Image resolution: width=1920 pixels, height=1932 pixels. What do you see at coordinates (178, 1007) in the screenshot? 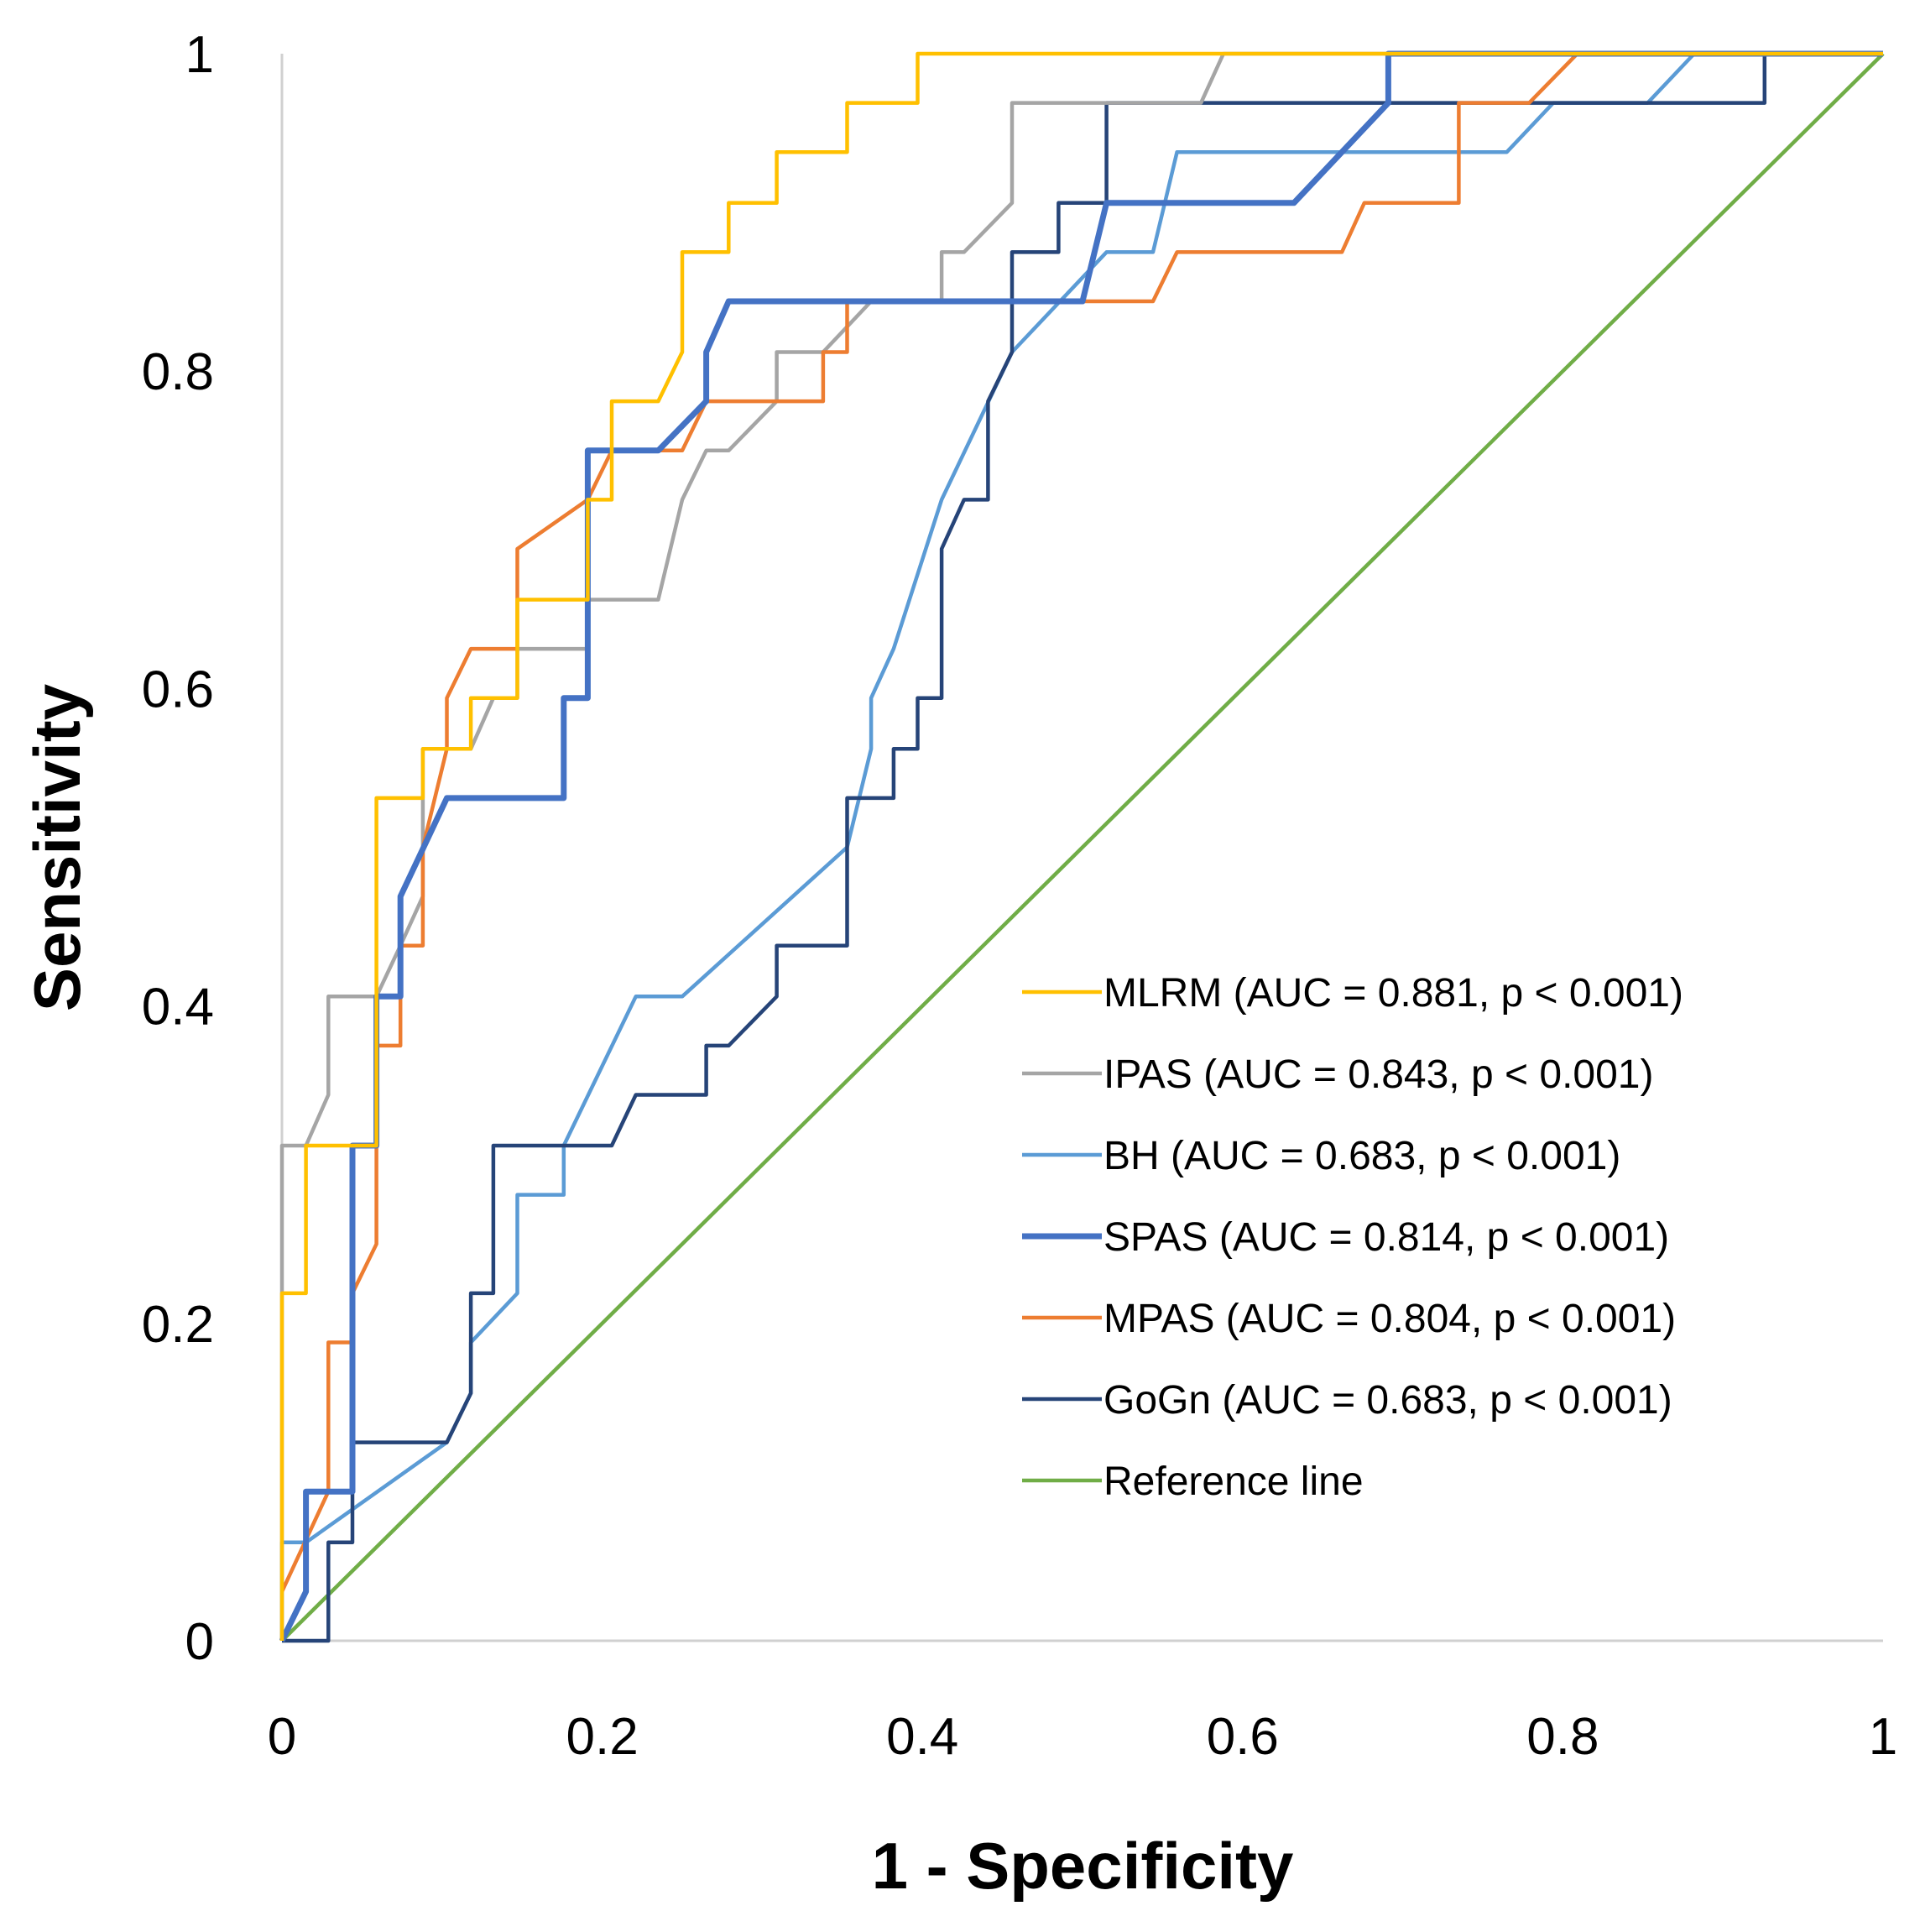
I see `y-tick-label: 0.4` at bounding box center [178, 1007].